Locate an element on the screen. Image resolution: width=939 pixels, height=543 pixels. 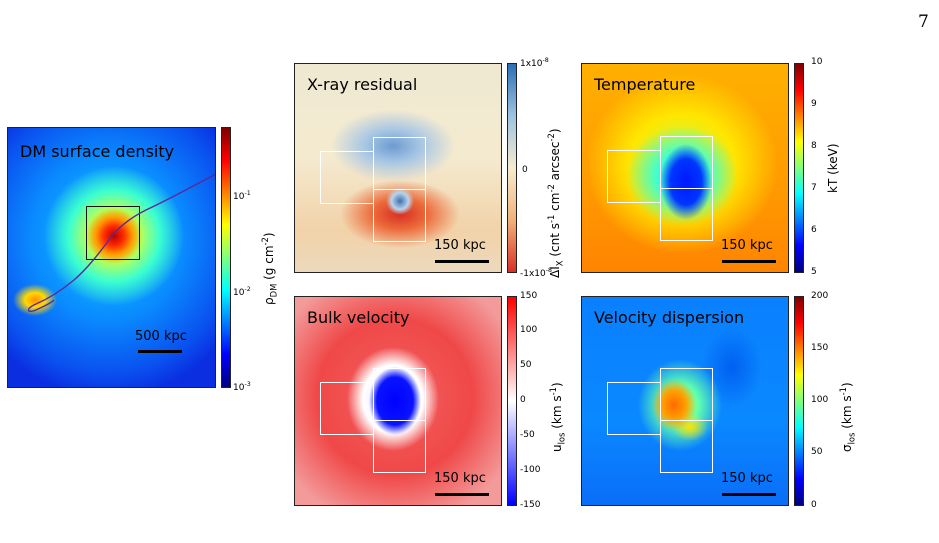
temp-tick: 8 is located at coordinates (814, 146).